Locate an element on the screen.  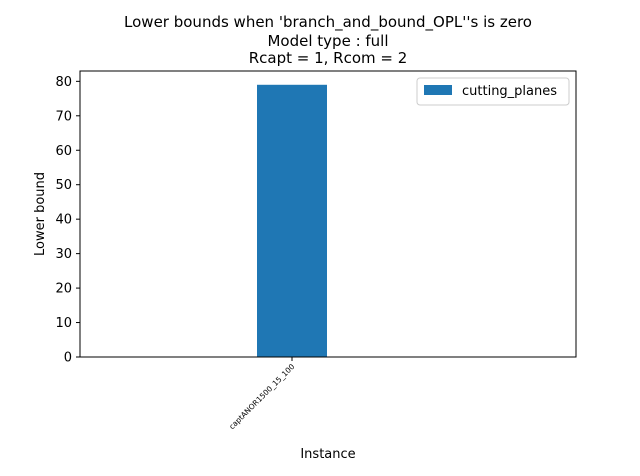
y-axis: 0 10 20 30 40 50 60 70 80 is located at coordinates (67, 220).